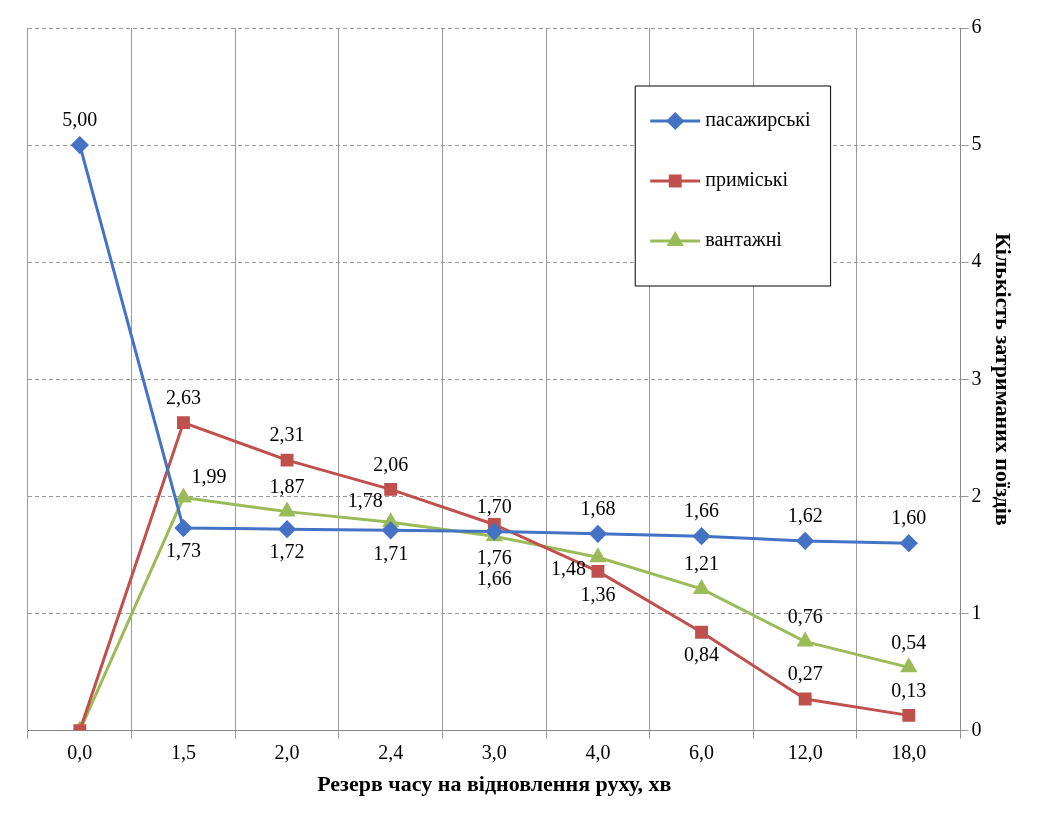 The height and width of the screenshot is (817, 1037). What do you see at coordinates (494, 556) in the screenshot?
I see `data-label: 1,76` at bounding box center [494, 556].